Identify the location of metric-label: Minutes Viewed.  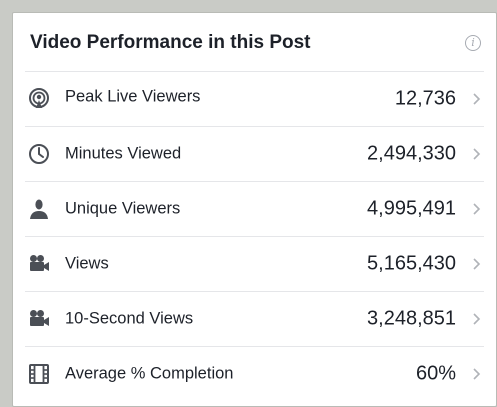
(123, 153).